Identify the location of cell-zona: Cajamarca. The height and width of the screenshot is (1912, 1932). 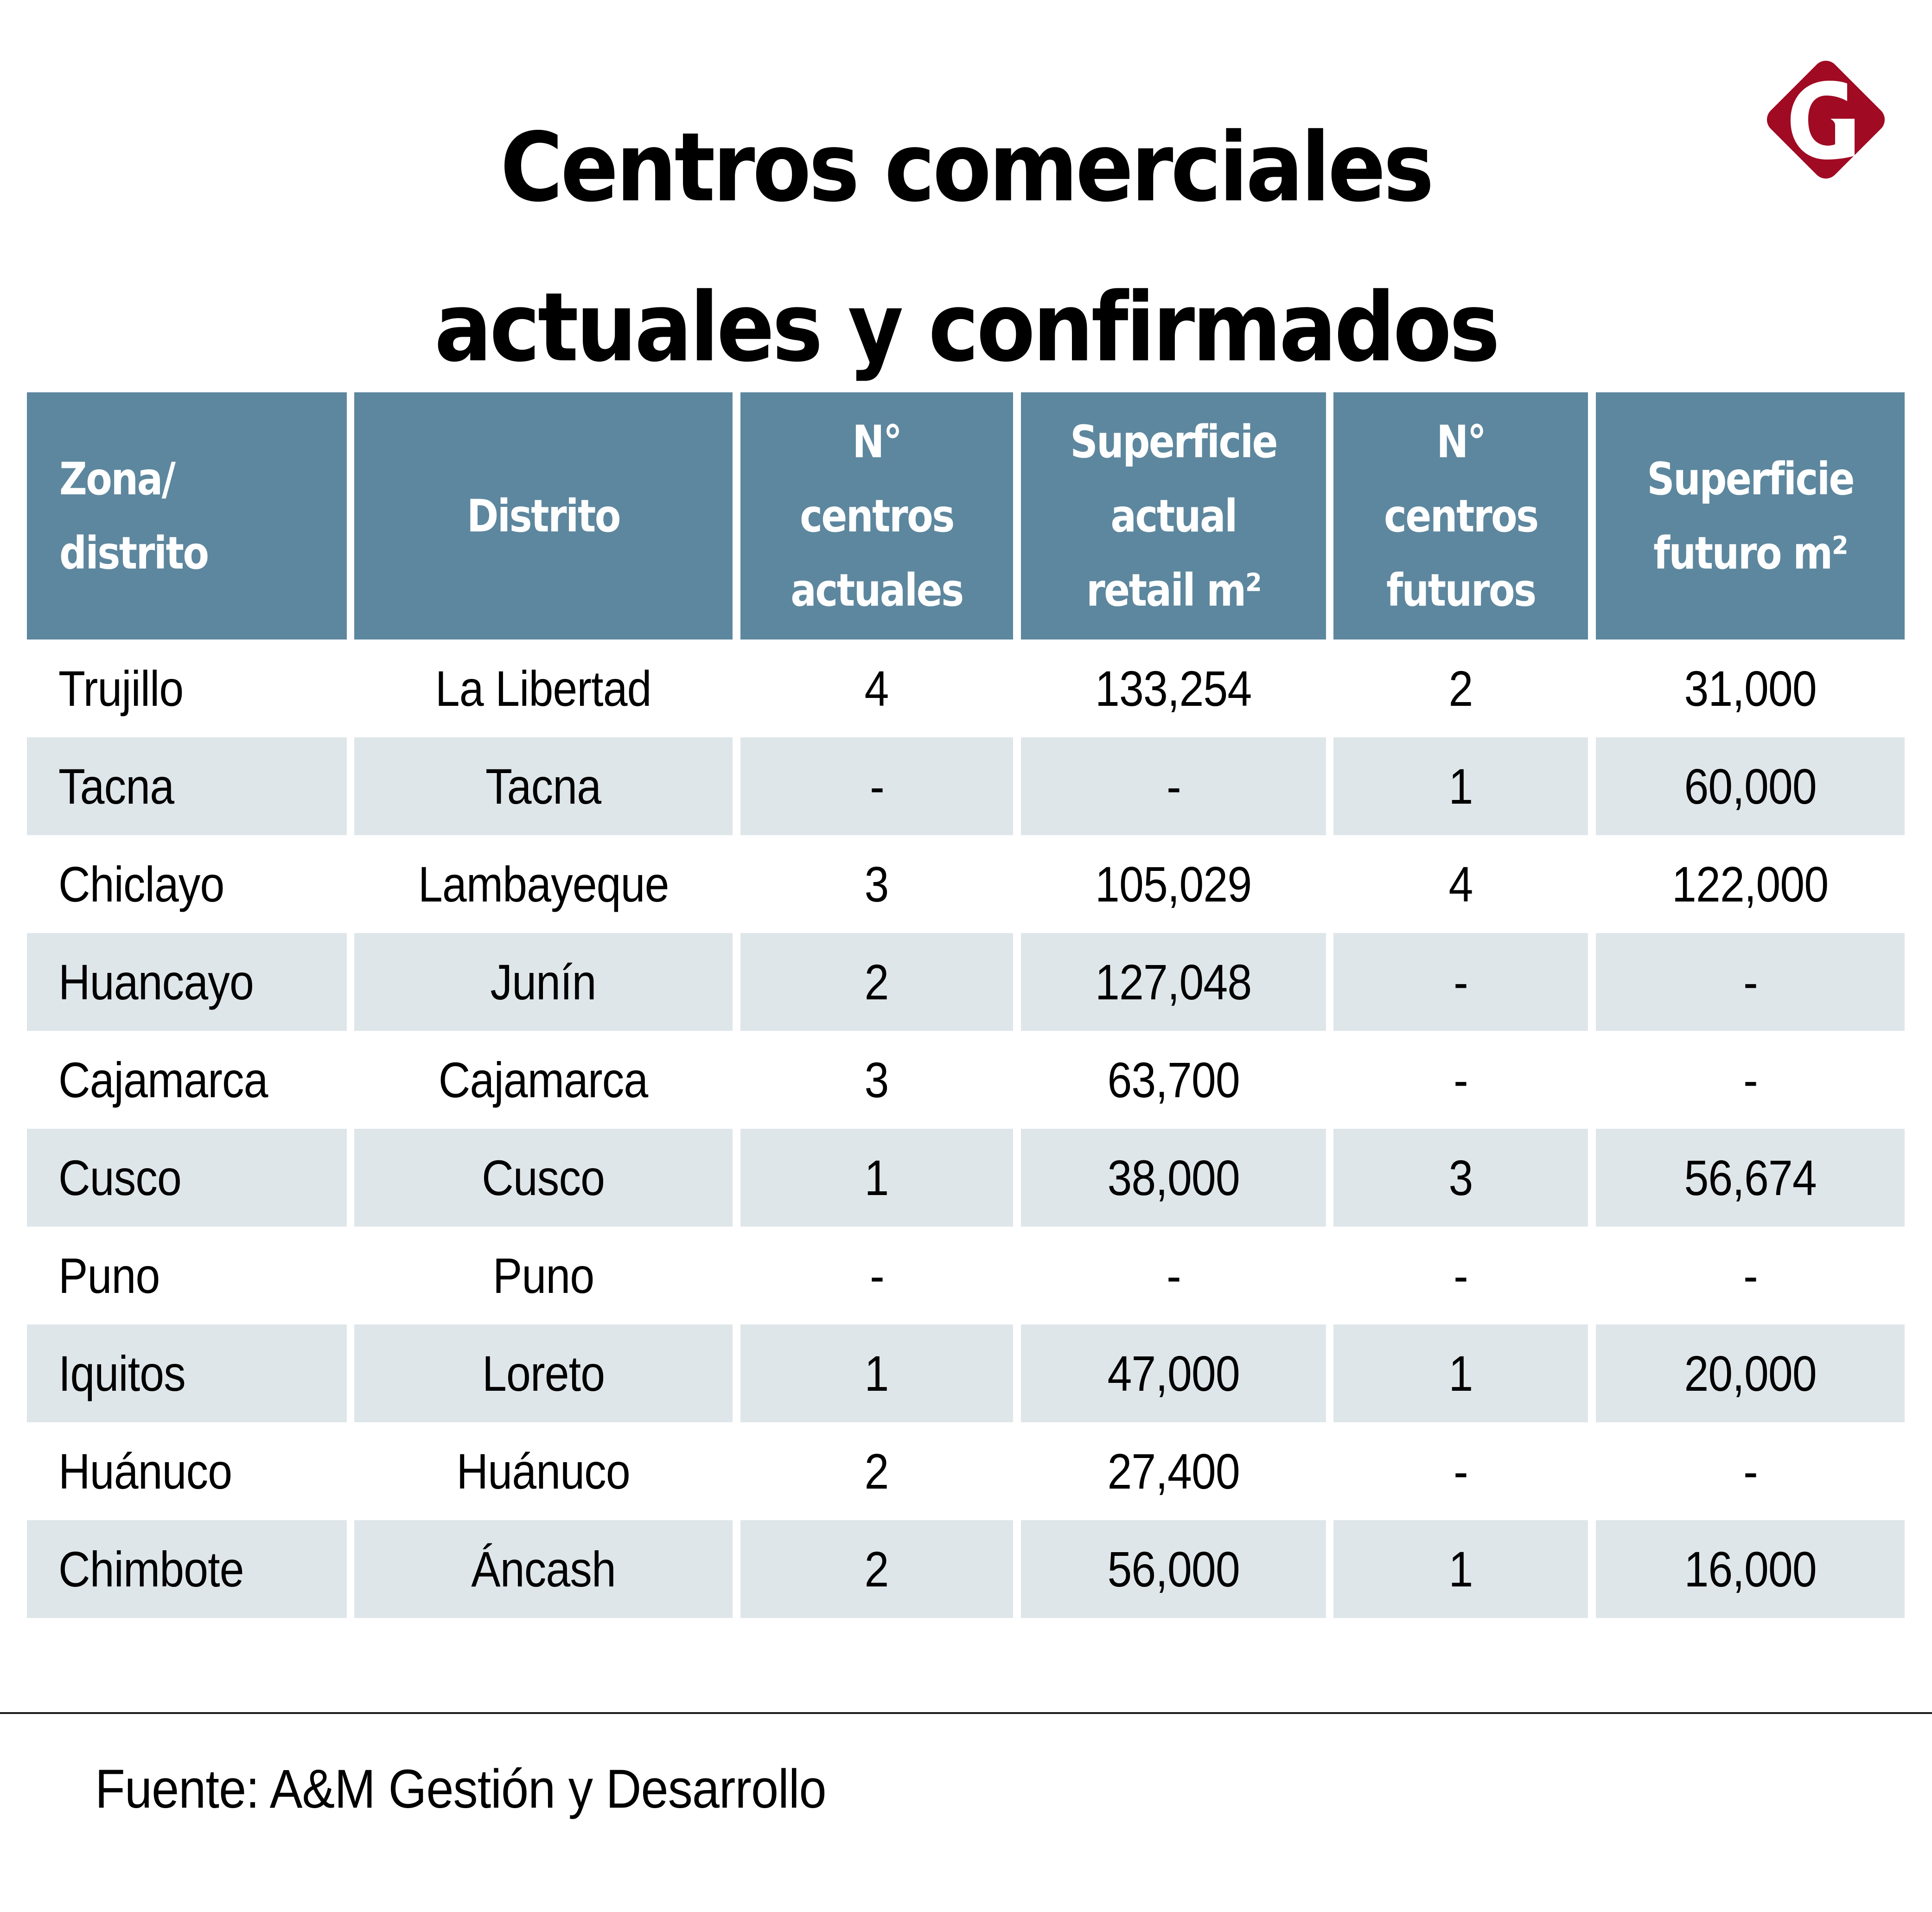
(163, 1080).